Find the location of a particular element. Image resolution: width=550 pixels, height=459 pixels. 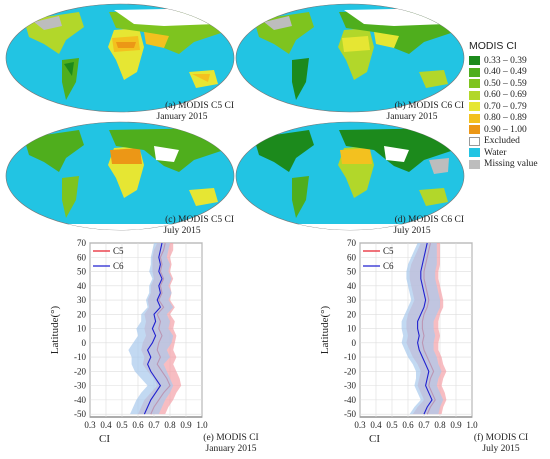

y-tick-label: 50 is located at coordinates (82, 272).